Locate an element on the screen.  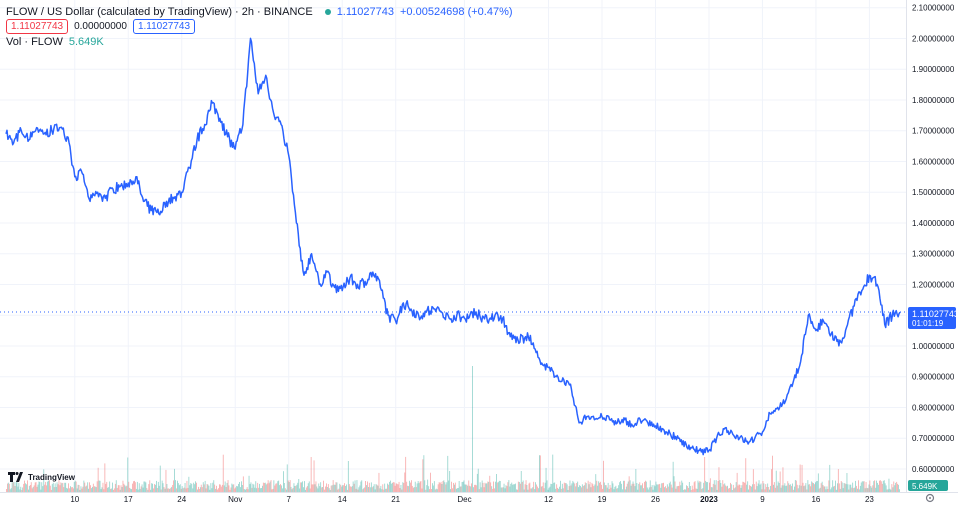
ohlc-left-box: 1.11027743 is located at coordinates (37, 26).